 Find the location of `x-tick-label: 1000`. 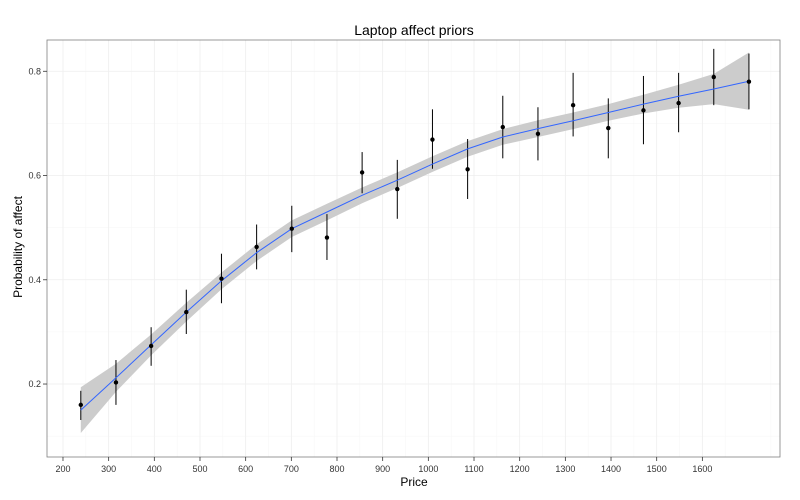

x-tick-label: 1000 is located at coordinates (428, 469).